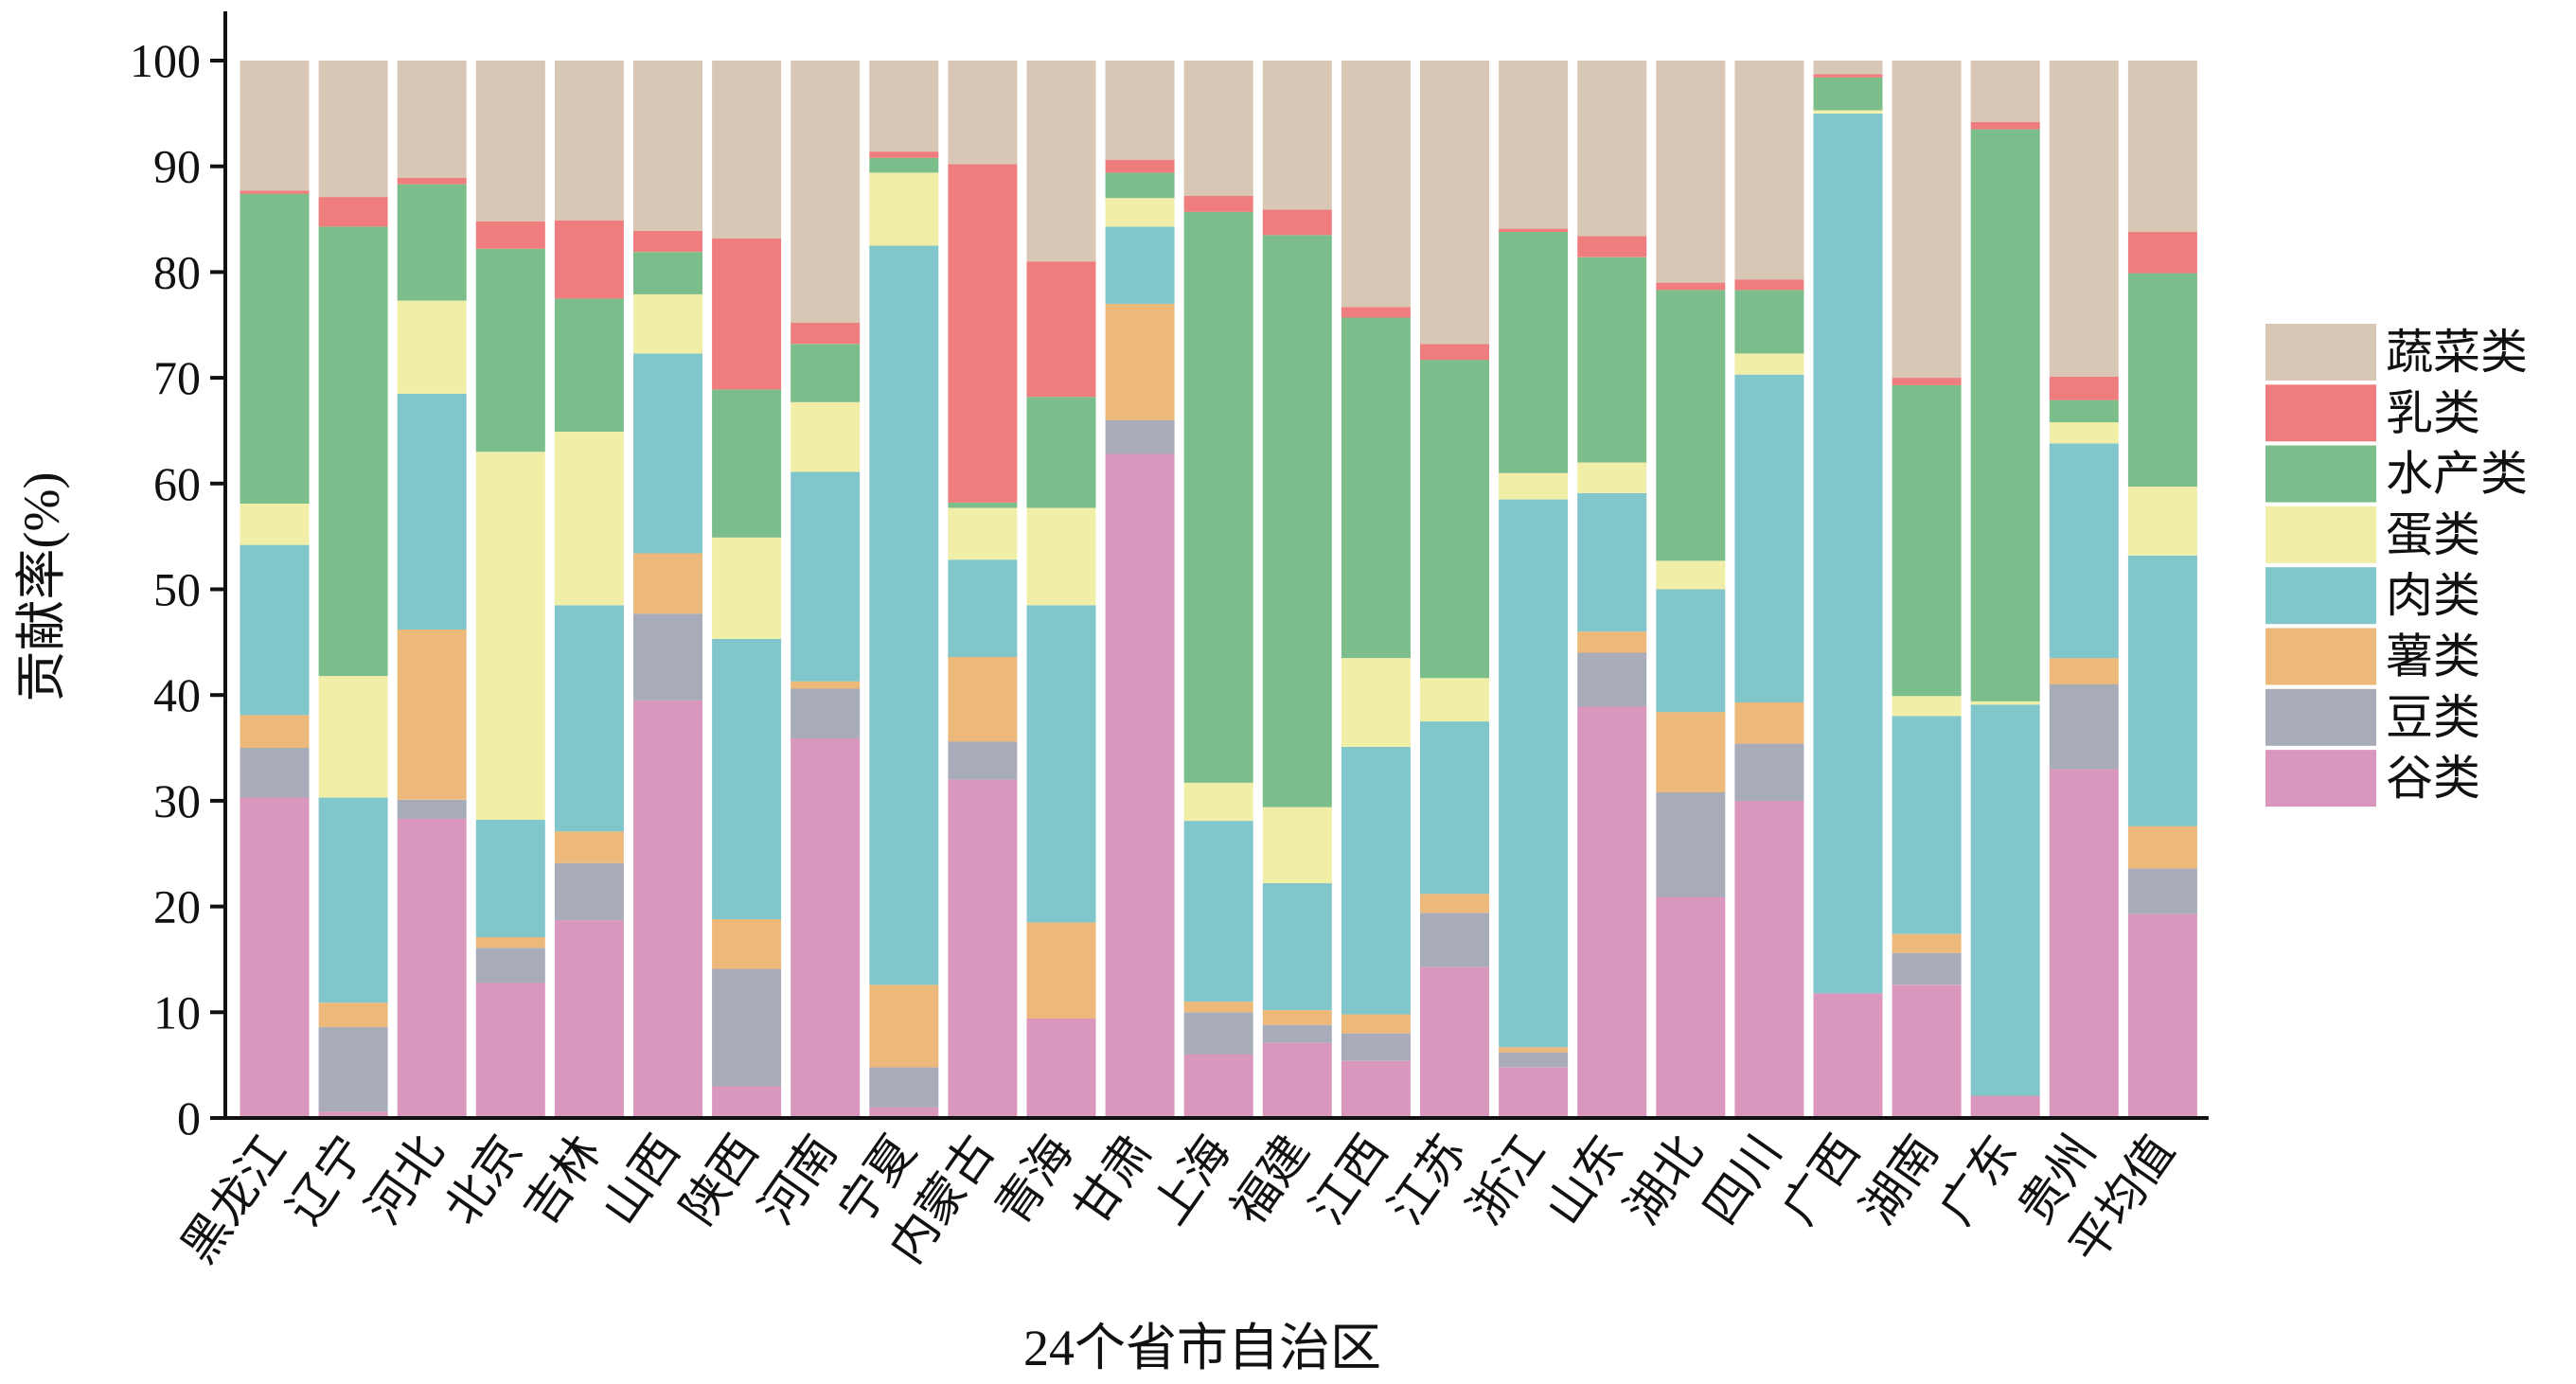  I want to click on y-tick-label: 100, so click(165, 60).